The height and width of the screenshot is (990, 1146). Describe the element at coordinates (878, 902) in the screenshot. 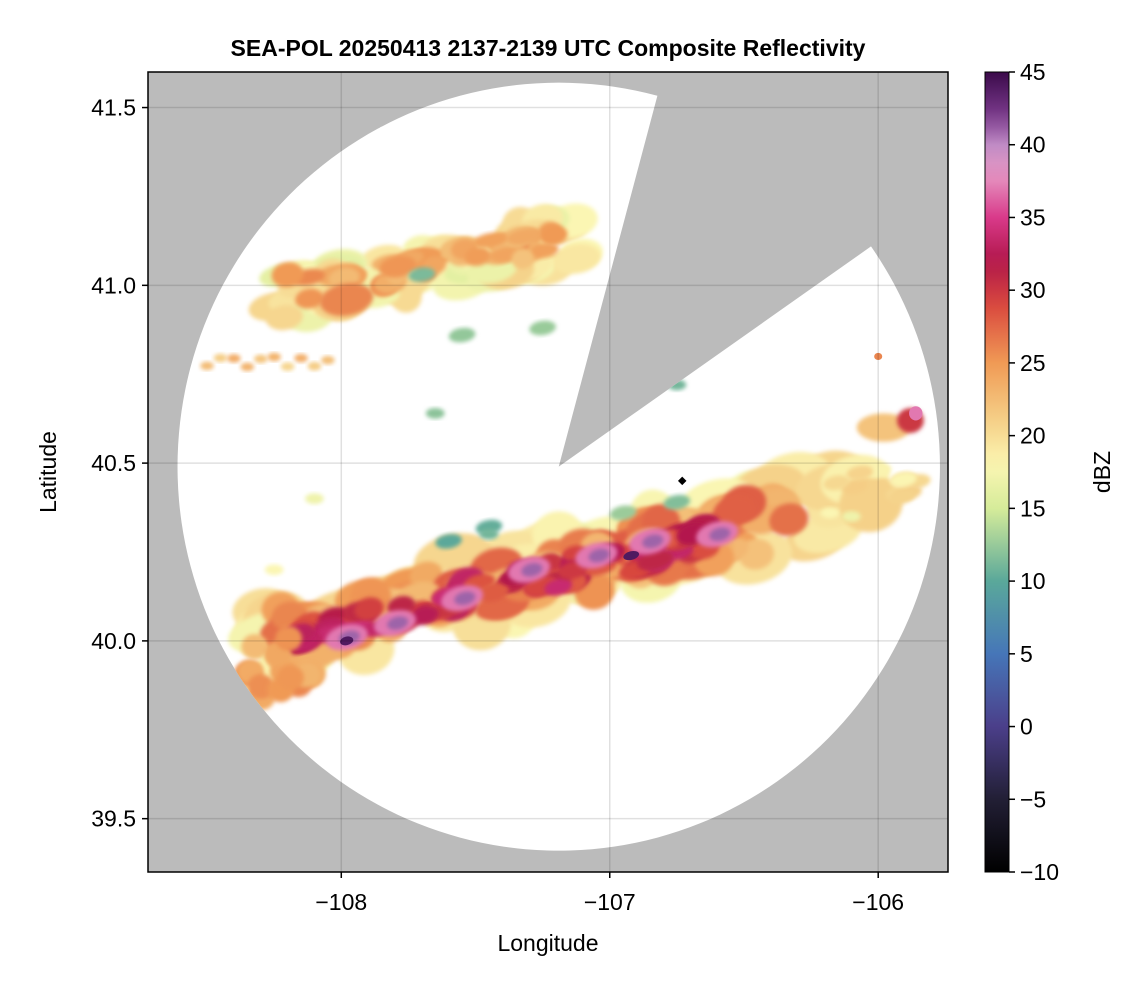

I see `x-tick-label: −106` at that location.